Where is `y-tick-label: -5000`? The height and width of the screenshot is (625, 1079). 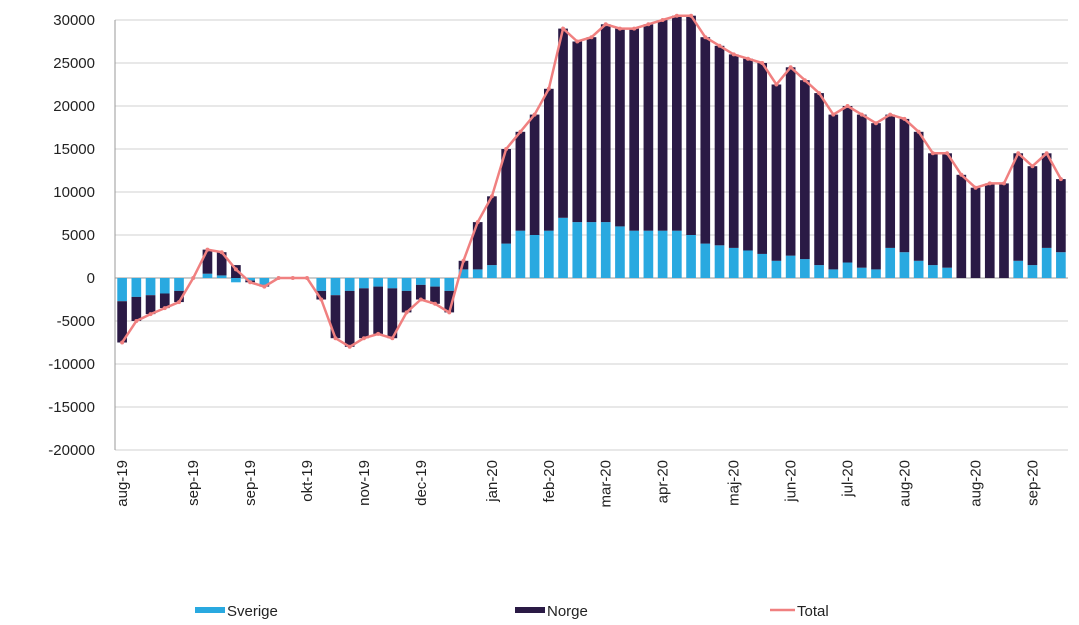 y-tick-label: -5000 is located at coordinates (76, 321).